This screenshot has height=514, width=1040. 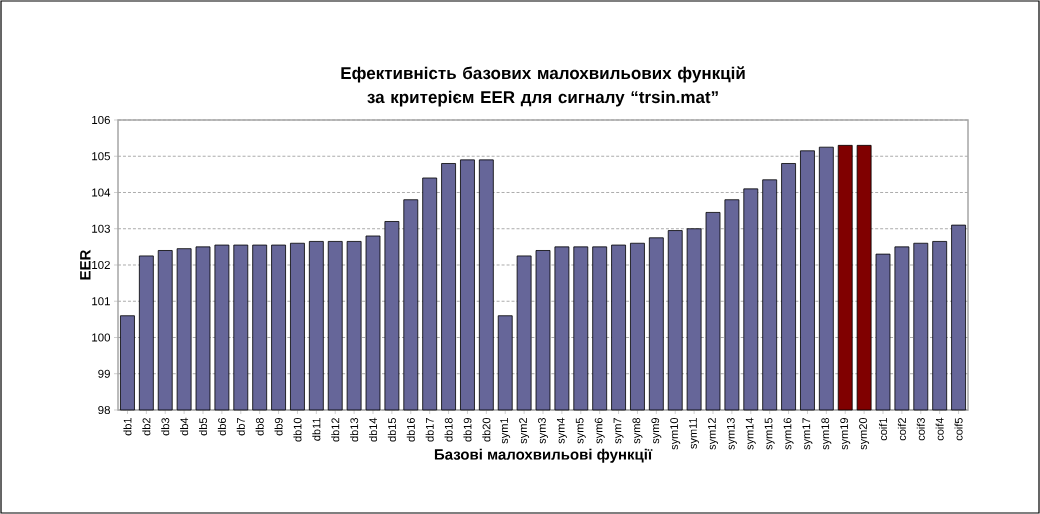 What do you see at coordinates (599, 430) in the screenshot?
I see `x-tick-label: sym6` at bounding box center [599, 430].